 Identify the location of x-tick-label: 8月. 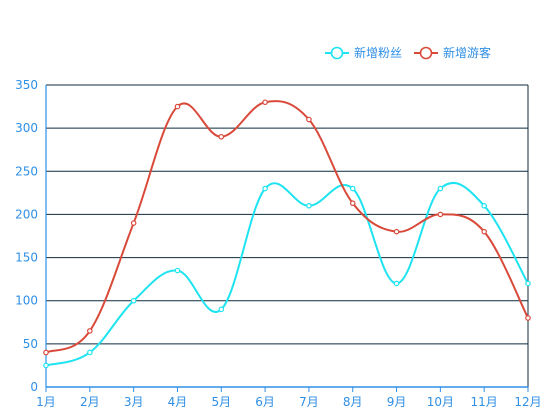
(353, 402).